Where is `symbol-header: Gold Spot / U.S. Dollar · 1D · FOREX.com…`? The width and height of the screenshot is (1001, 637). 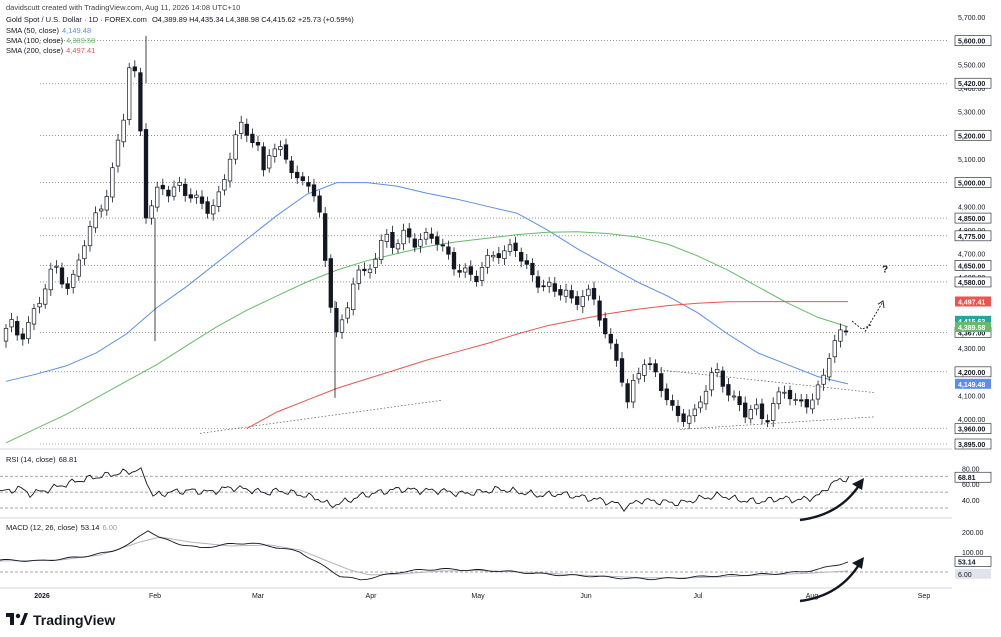
symbol-header: Gold Spot / U.S. Dollar · 1D · FOREX.com… is located at coordinates (180, 19).